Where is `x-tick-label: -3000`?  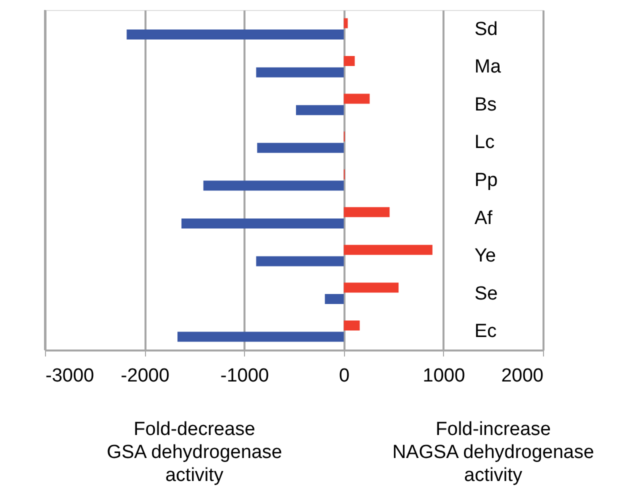 x-tick-label: -3000 is located at coordinates (70, 376).